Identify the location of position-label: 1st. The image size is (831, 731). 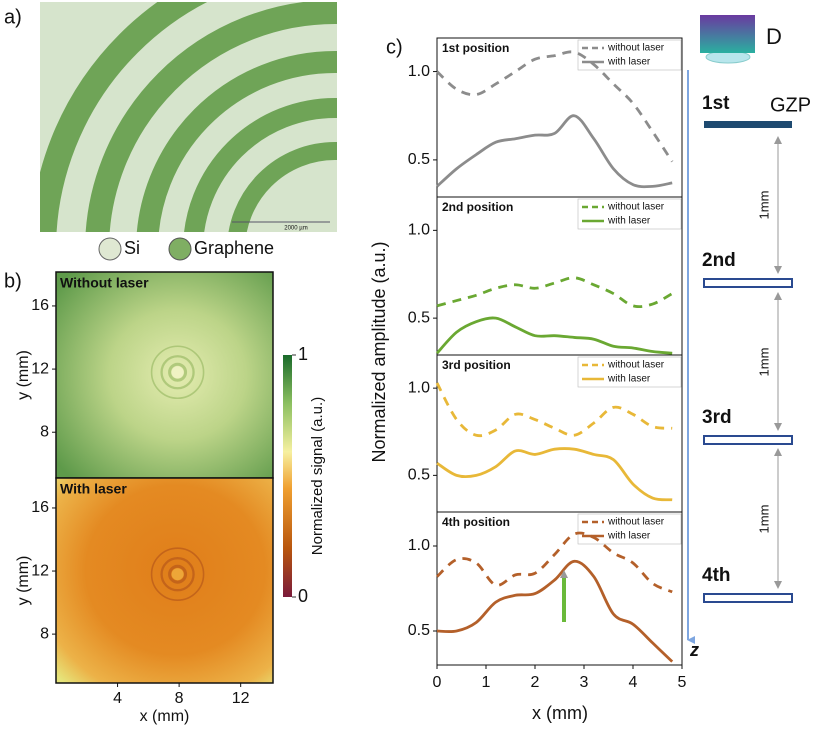
(716, 103).